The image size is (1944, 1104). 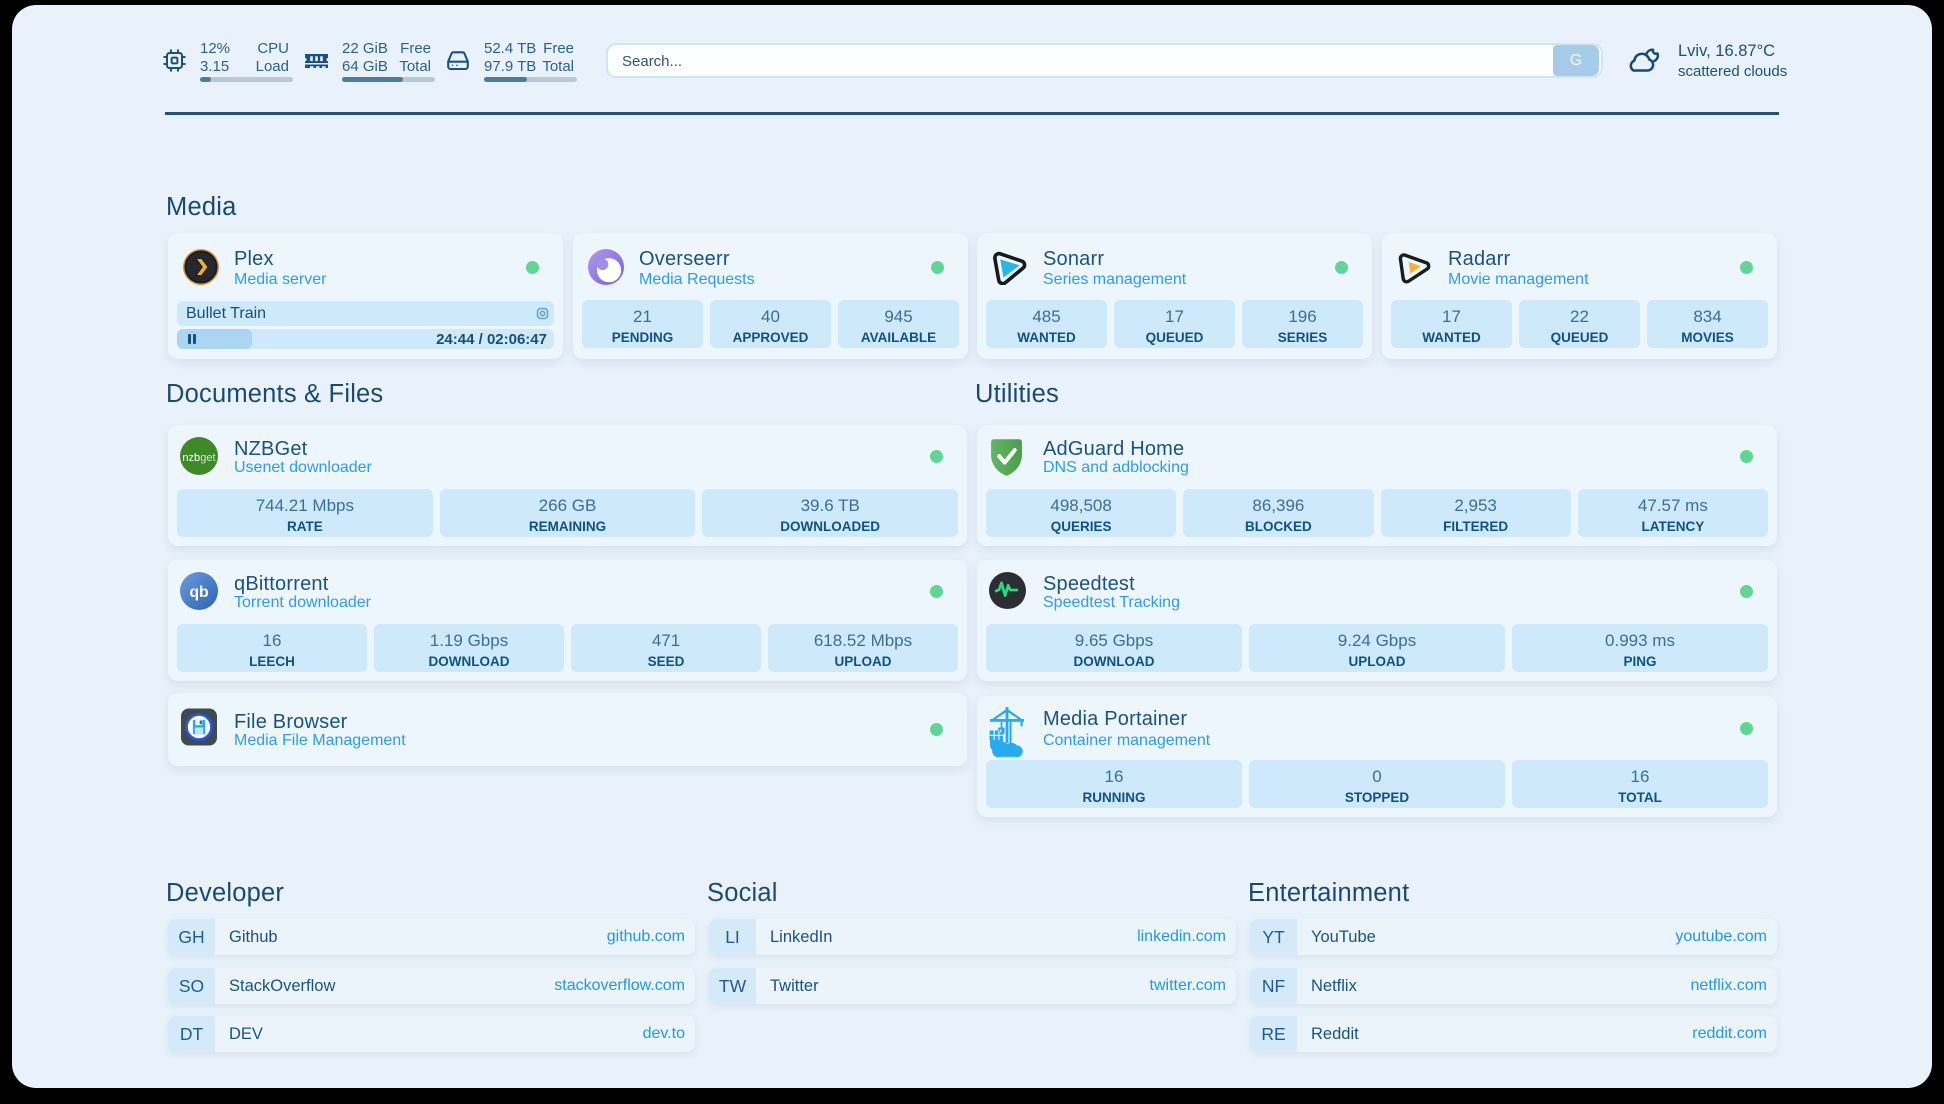 I want to click on svg-text: nzbget, so click(x=198, y=458).